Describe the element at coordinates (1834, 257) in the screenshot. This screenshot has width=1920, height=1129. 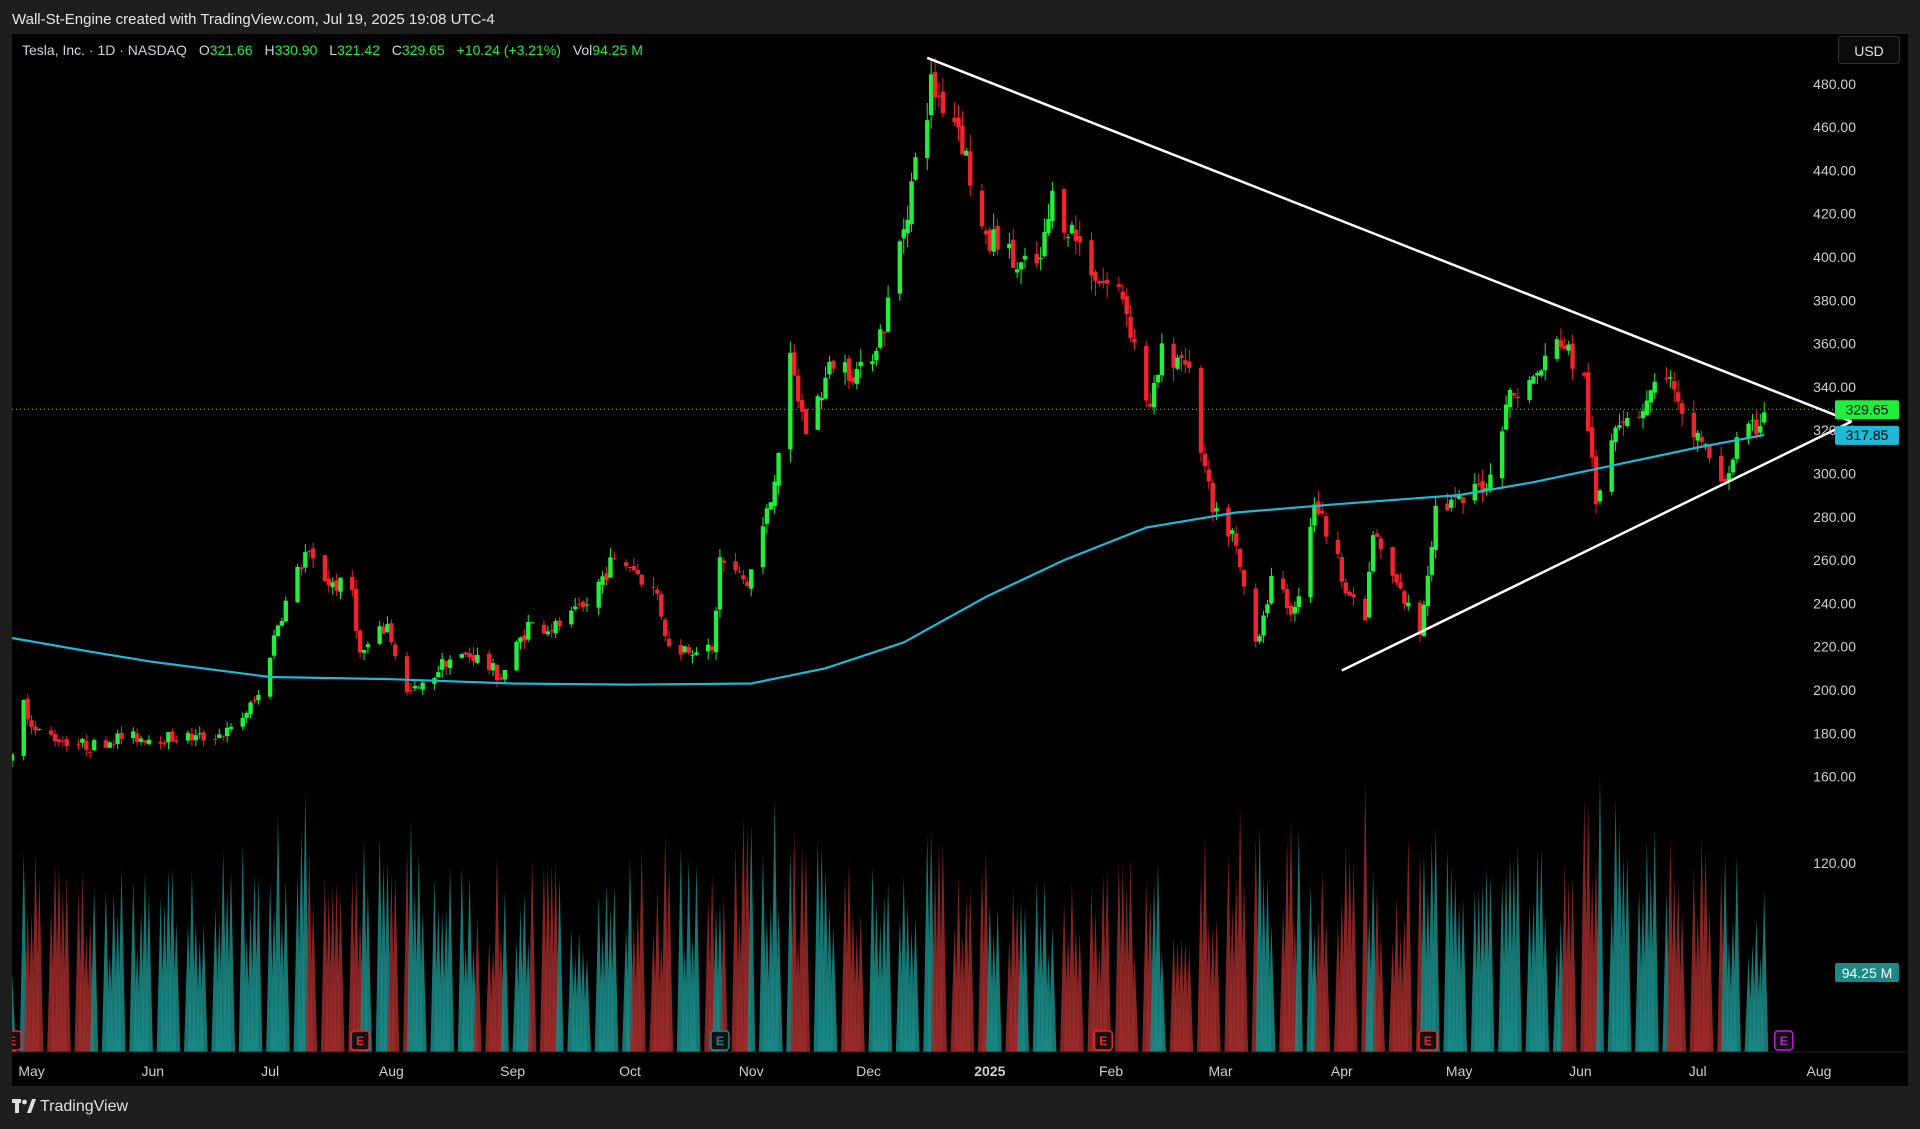
I see `price-tick-label: 400.00` at that location.